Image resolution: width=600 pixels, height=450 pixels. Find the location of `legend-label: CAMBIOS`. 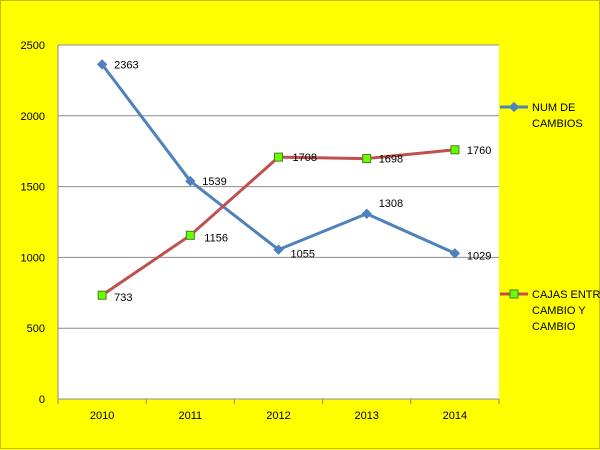

legend-label: CAMBIOS is located at coordinates (557, 124).